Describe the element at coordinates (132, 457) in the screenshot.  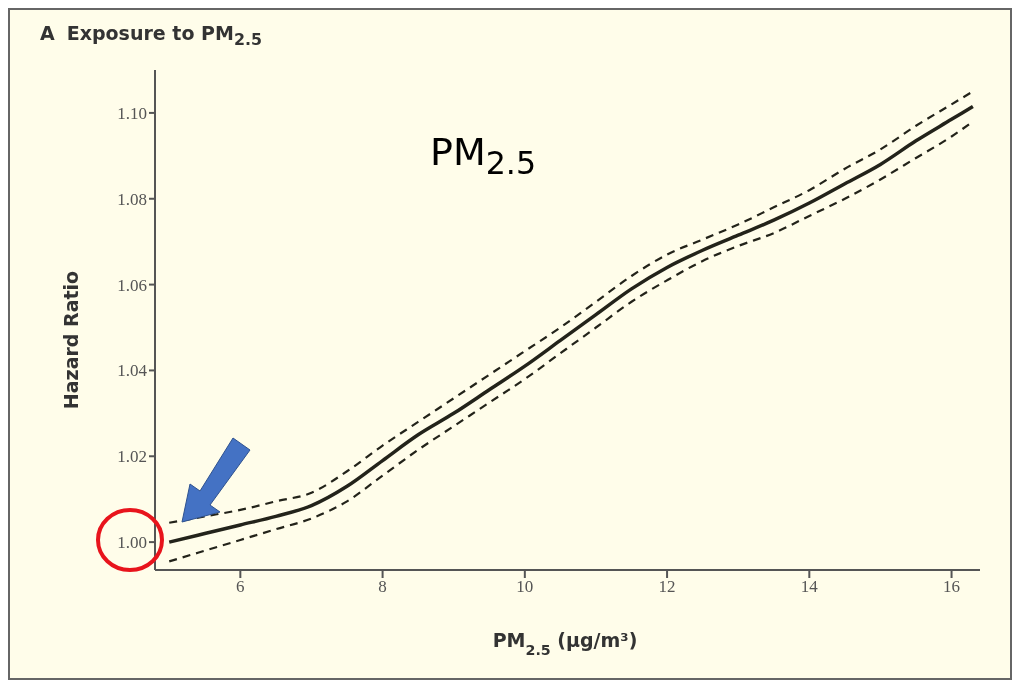
I see `y-tick-label: 1.02` at that location.